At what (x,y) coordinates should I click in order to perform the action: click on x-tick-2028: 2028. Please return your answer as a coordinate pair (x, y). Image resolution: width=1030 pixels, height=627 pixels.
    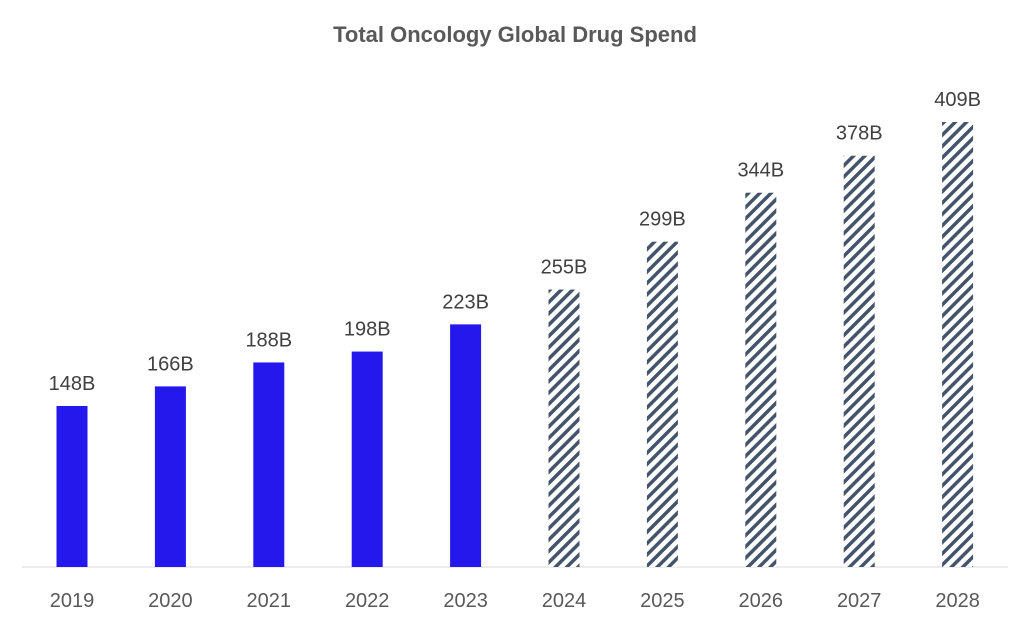
    Looking at the image, I should click on (957, 601).